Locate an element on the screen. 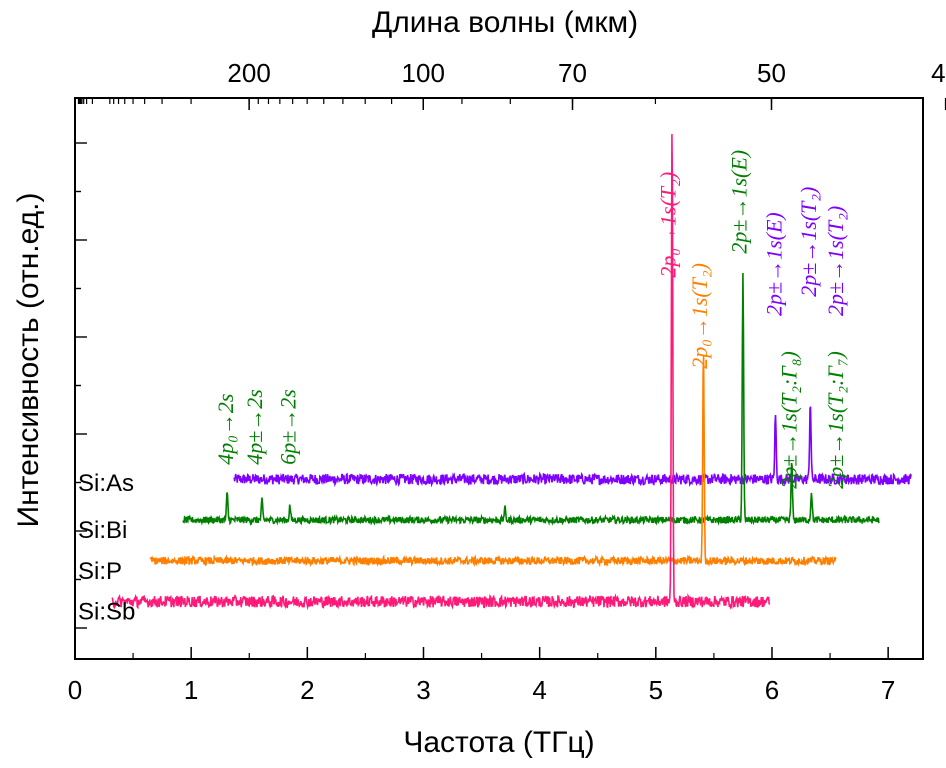 The image size is (946, 768). series-line-si-as is located at coordinates (573, 447).